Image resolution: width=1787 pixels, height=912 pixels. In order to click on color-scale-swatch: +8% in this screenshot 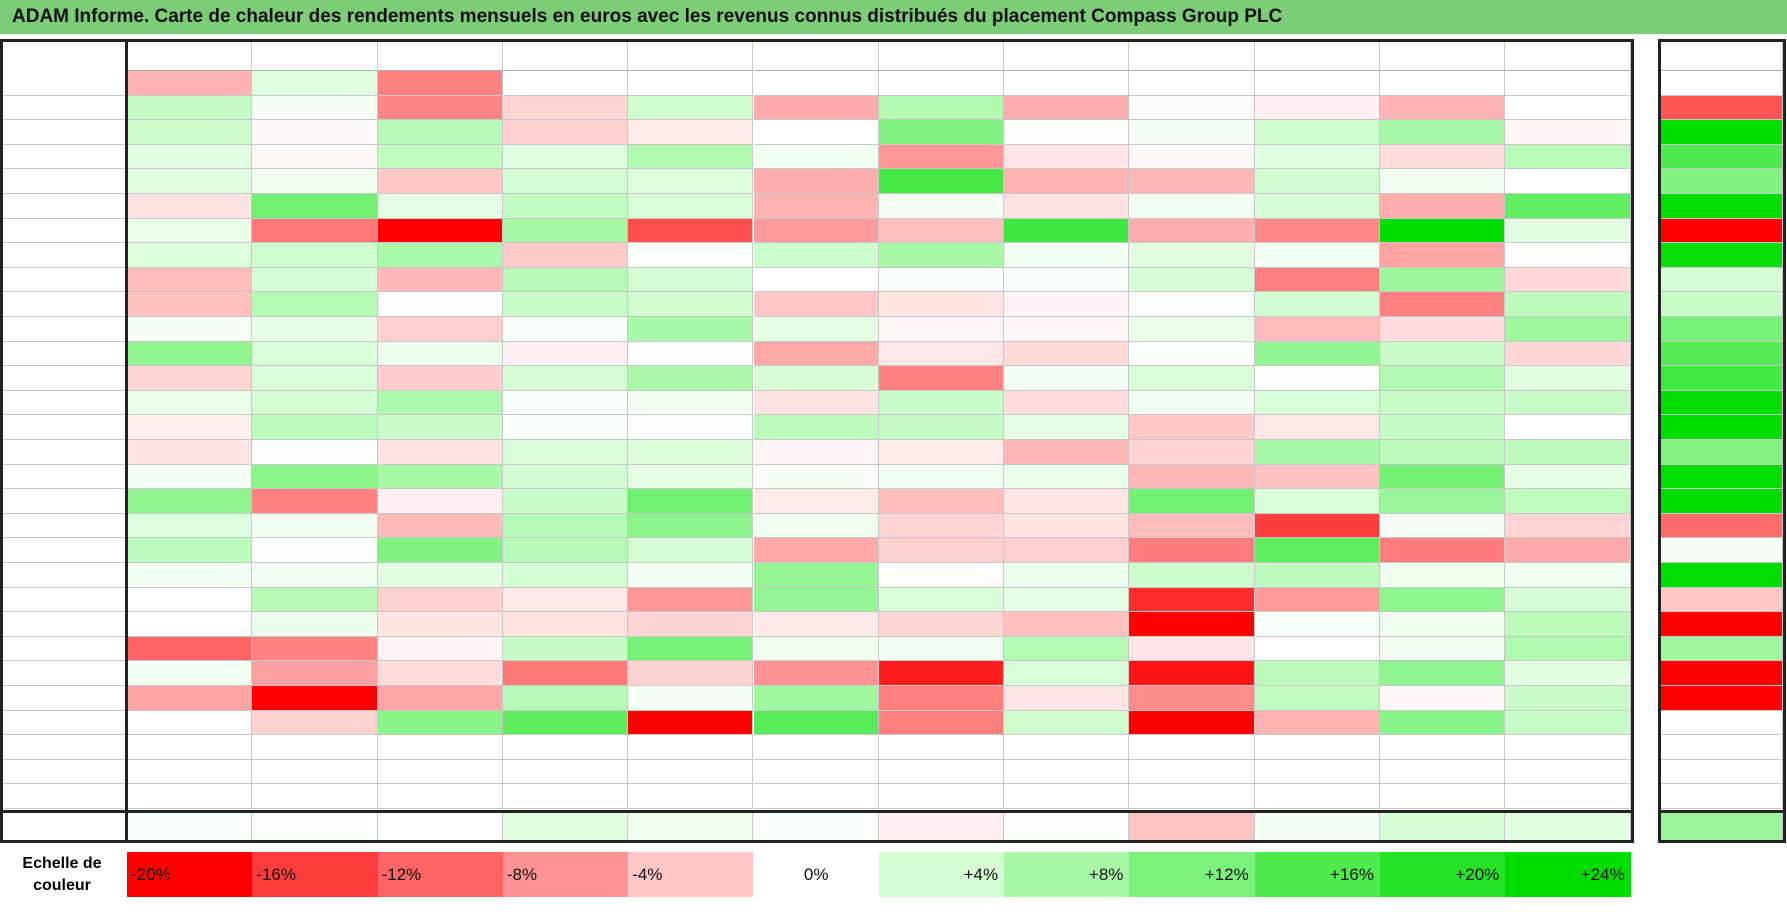, I will do `click(1067, 874)`.